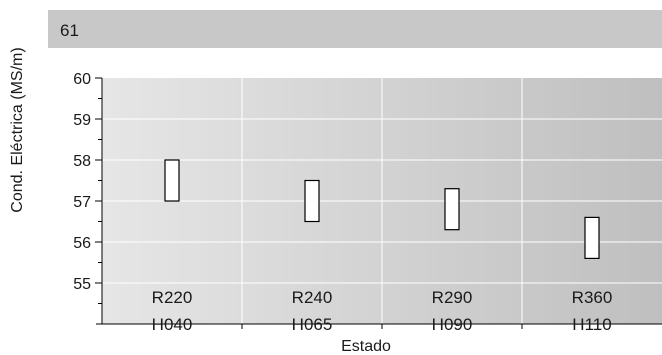 The height and width of the screenshot is (355, 662). What do you see at coordinates (172, 324) in the screenshot?
I see `category-label-line2: H040` at bounding box center [172, 324].